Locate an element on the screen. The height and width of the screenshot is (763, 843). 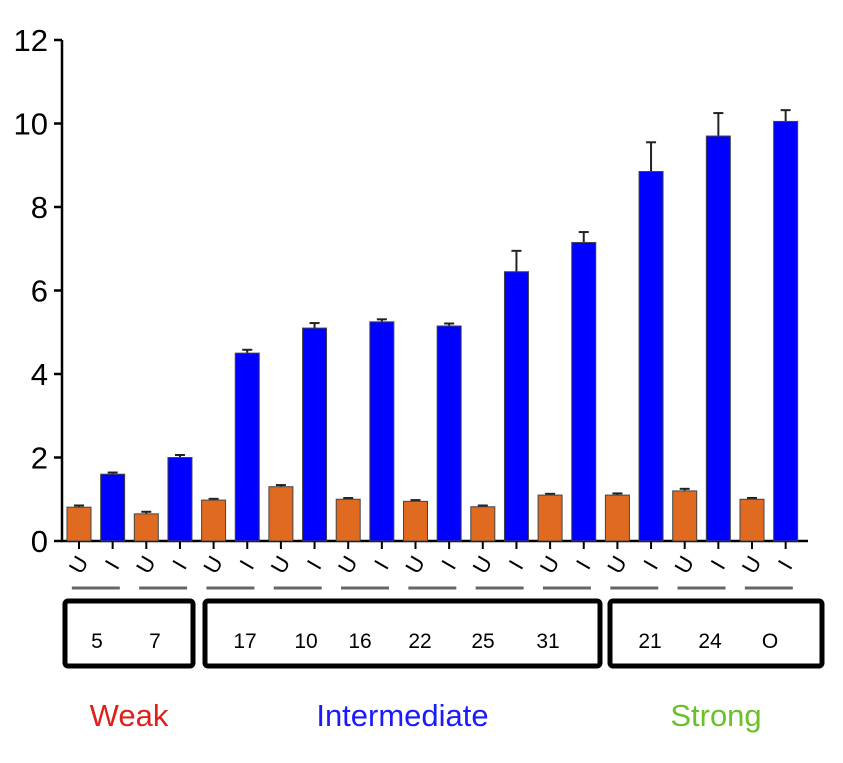
y-tick-label: 2 is located at coordinates (39, 458).